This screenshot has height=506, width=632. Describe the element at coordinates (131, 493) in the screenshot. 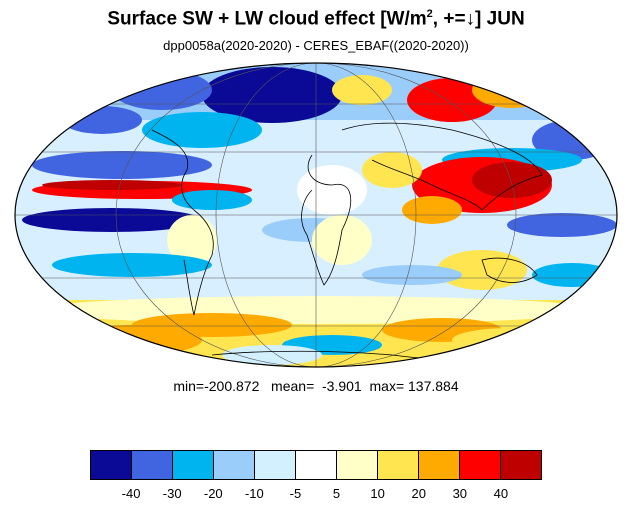

I see `colorbar-tick-label: -40` at that location.